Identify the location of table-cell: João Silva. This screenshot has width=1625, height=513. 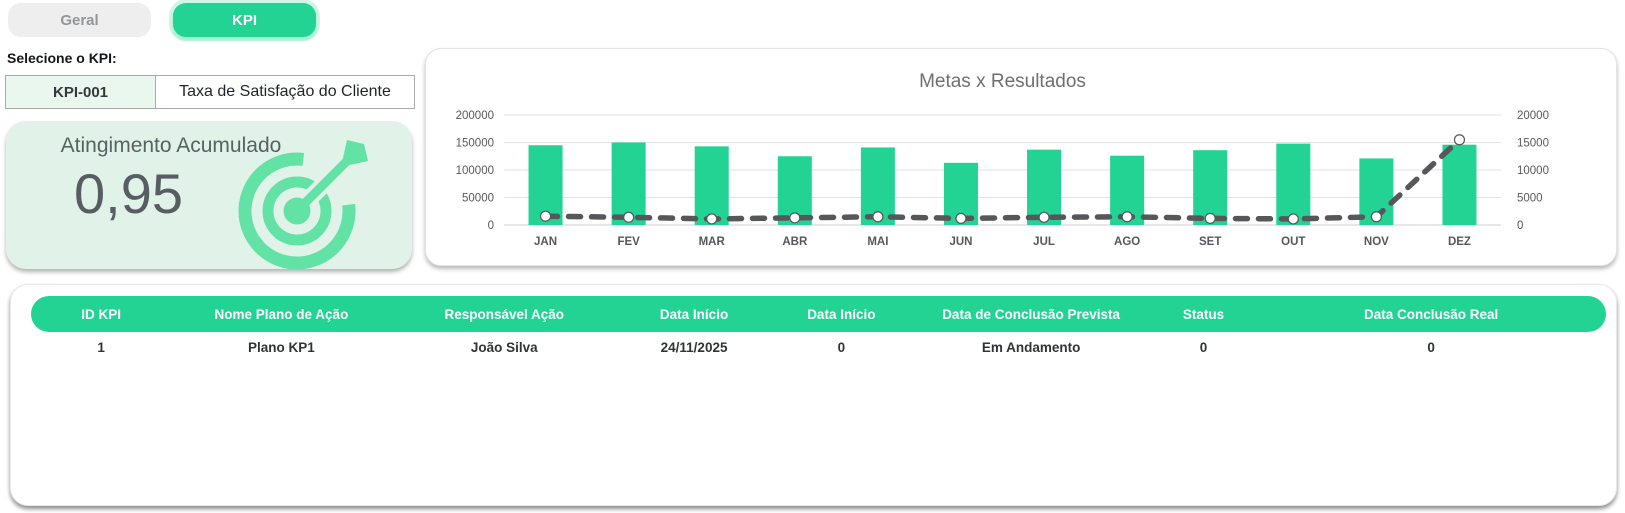
(504, 347).